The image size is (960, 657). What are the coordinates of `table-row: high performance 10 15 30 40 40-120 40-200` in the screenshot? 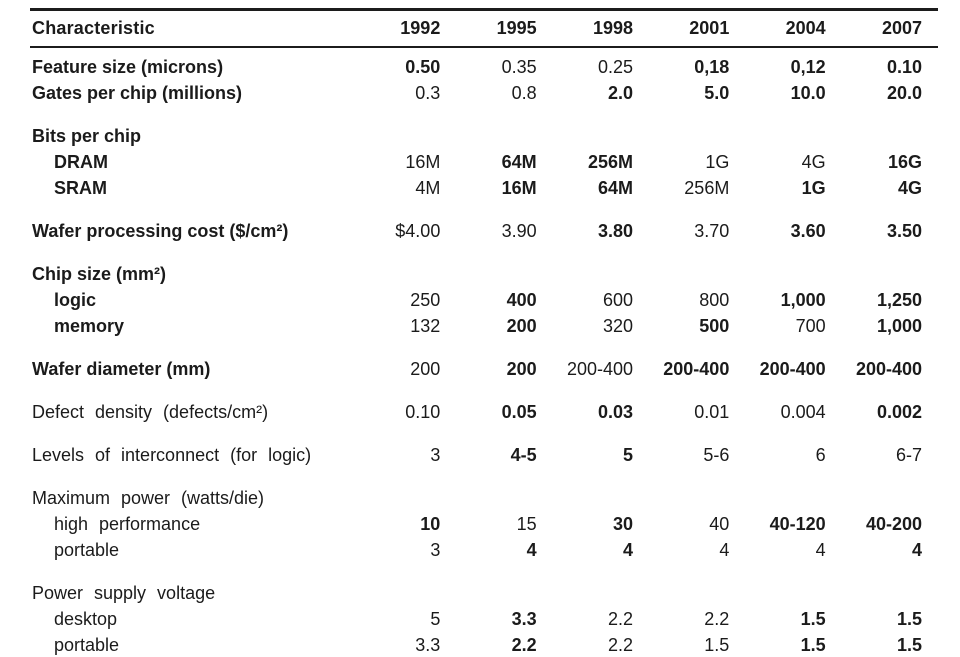 It's located at (484, 524).